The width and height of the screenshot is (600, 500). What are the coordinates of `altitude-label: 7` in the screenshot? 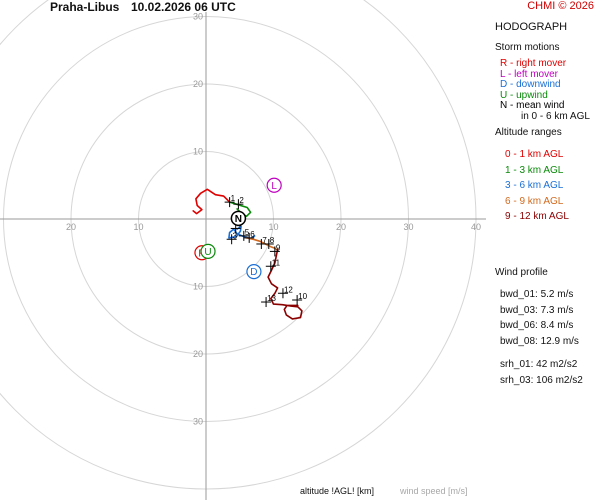 It's located at (264, 240).